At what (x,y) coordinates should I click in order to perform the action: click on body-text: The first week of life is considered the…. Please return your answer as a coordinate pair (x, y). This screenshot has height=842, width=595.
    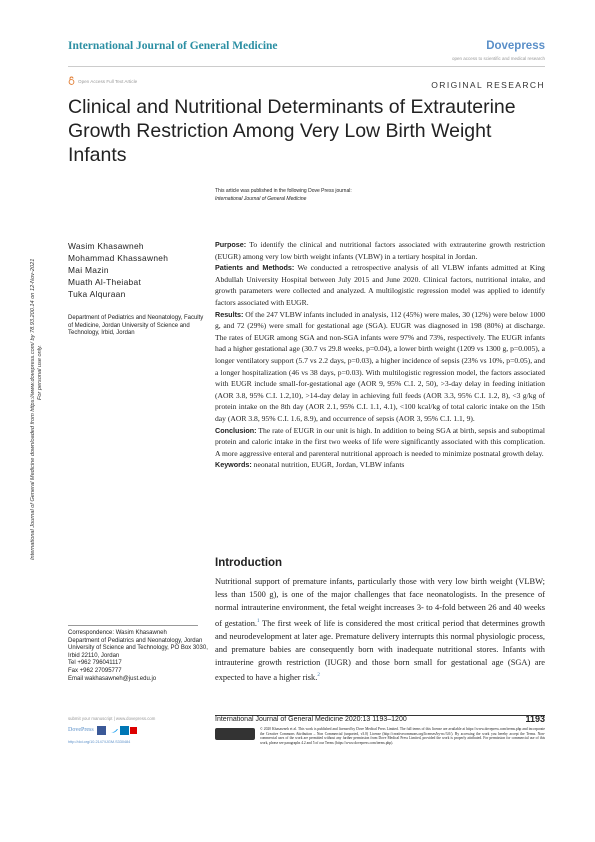
    Looking at the image, I should click on (380, 650).